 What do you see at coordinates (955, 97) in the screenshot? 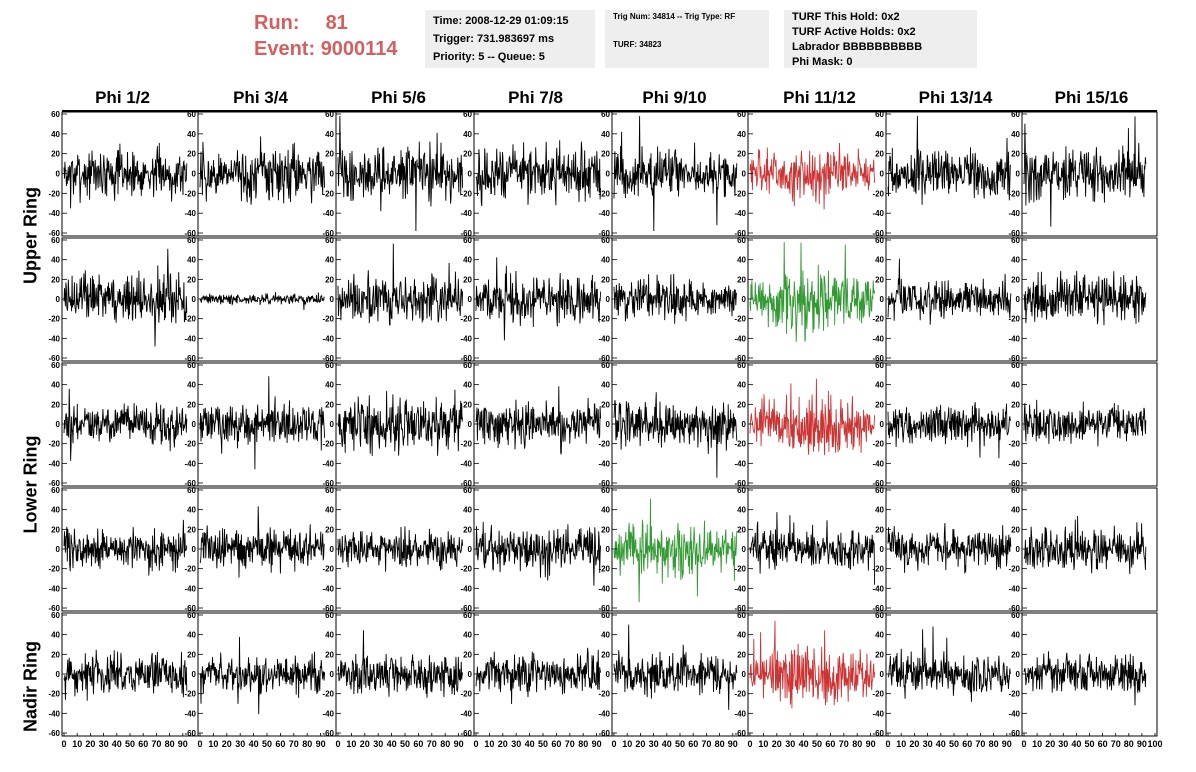
I see `column-header-7: Phi 13/14` at bounding box center [955, 97].